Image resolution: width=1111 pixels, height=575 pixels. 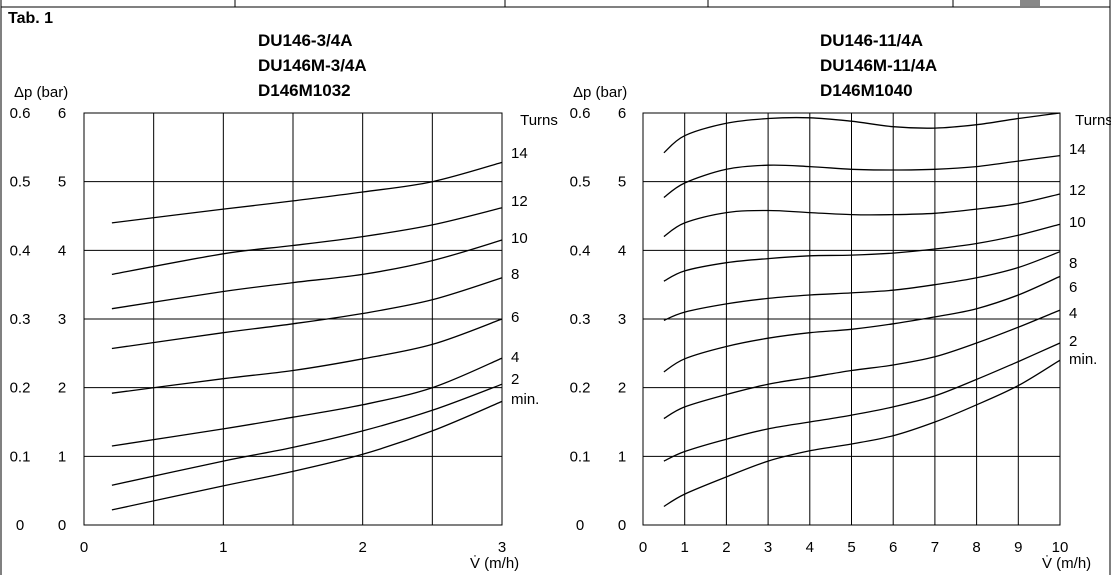 I want to click on x-tick-label: 2, so click(x=362, y=547).